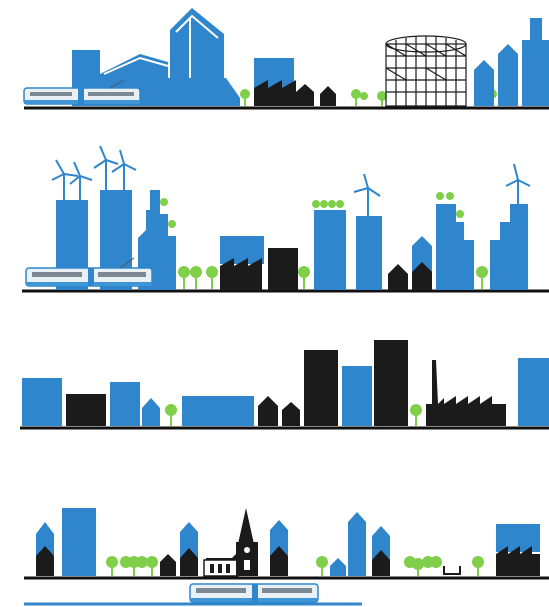  Describe the element at coordinates (284, 385) in the screenshot. I see `row-3-industrial-skyline` at that location.